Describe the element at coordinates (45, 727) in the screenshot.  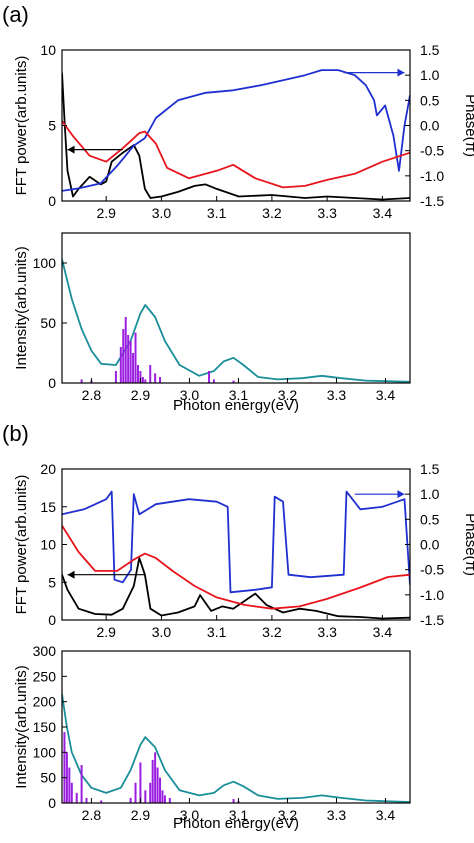
I see `y-tick-label: 150` at that location.